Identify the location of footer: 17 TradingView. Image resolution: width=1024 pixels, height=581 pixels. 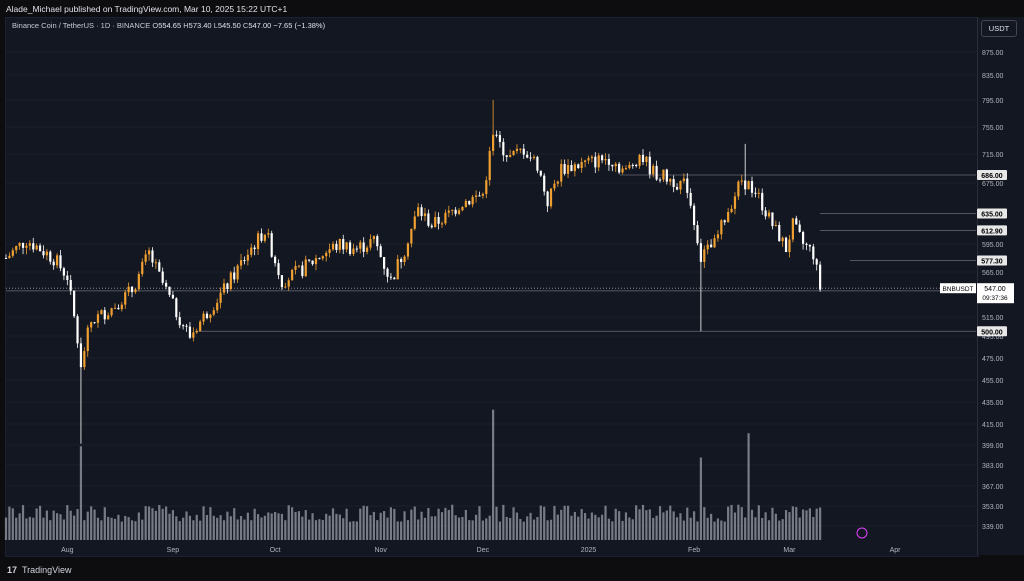
(512, 570).